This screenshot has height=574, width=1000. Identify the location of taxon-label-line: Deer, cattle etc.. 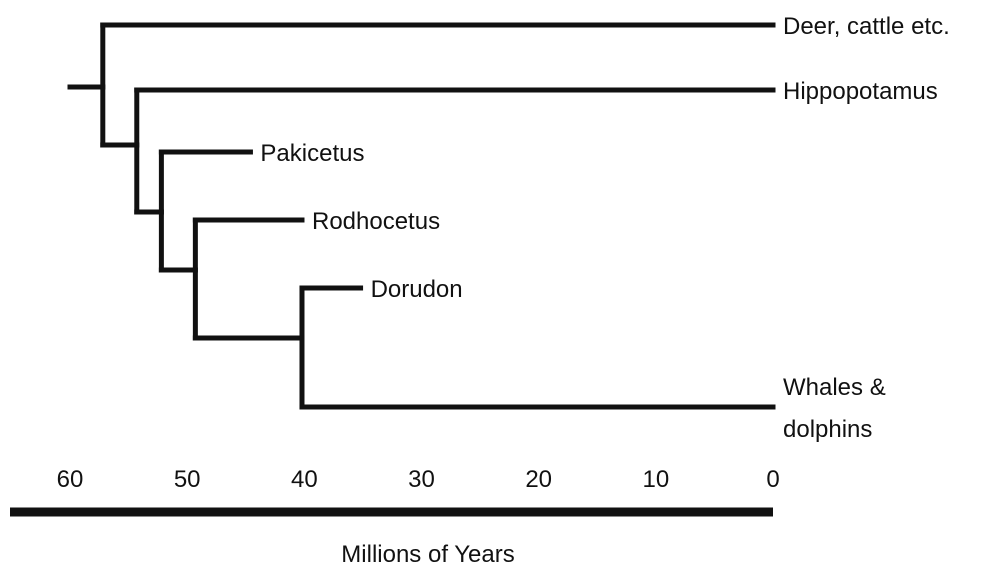
(866, 26).